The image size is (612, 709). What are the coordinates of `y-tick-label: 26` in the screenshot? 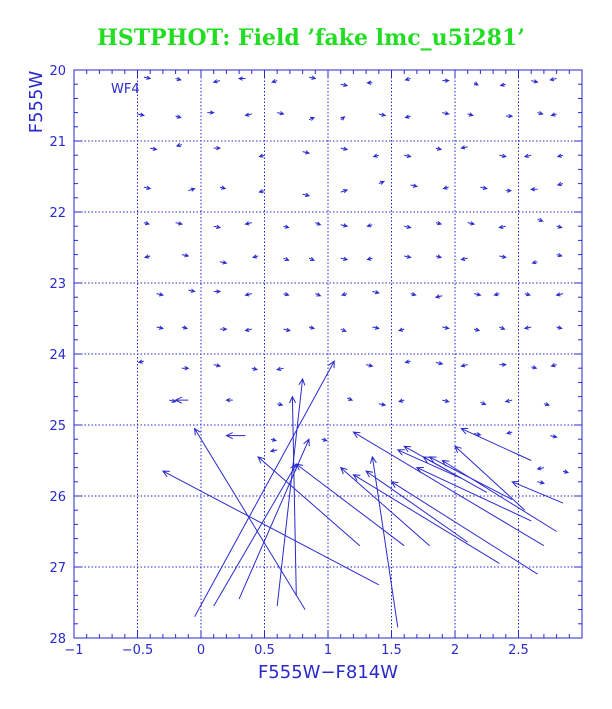 It's located at (57, 497).